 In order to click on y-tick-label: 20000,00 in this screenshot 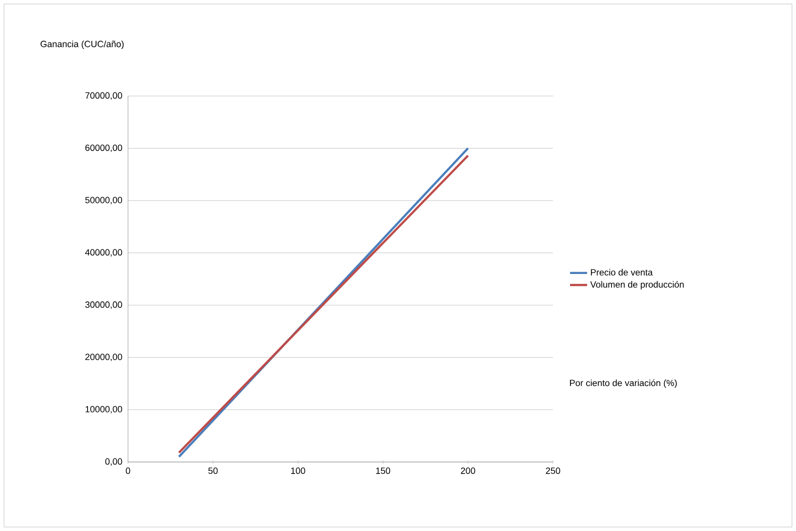, I will do `click(103, 358)`.